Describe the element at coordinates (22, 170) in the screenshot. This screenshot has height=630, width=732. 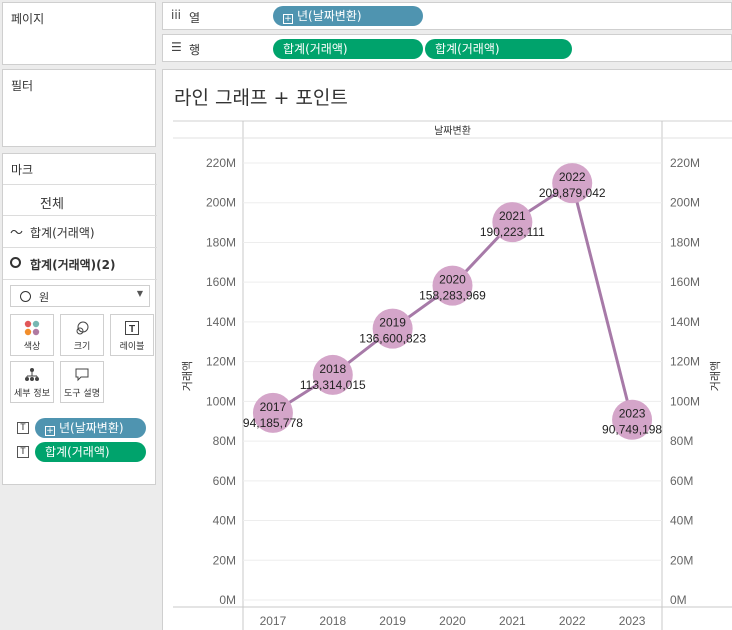
I see `marks-title: 마크` at that location.